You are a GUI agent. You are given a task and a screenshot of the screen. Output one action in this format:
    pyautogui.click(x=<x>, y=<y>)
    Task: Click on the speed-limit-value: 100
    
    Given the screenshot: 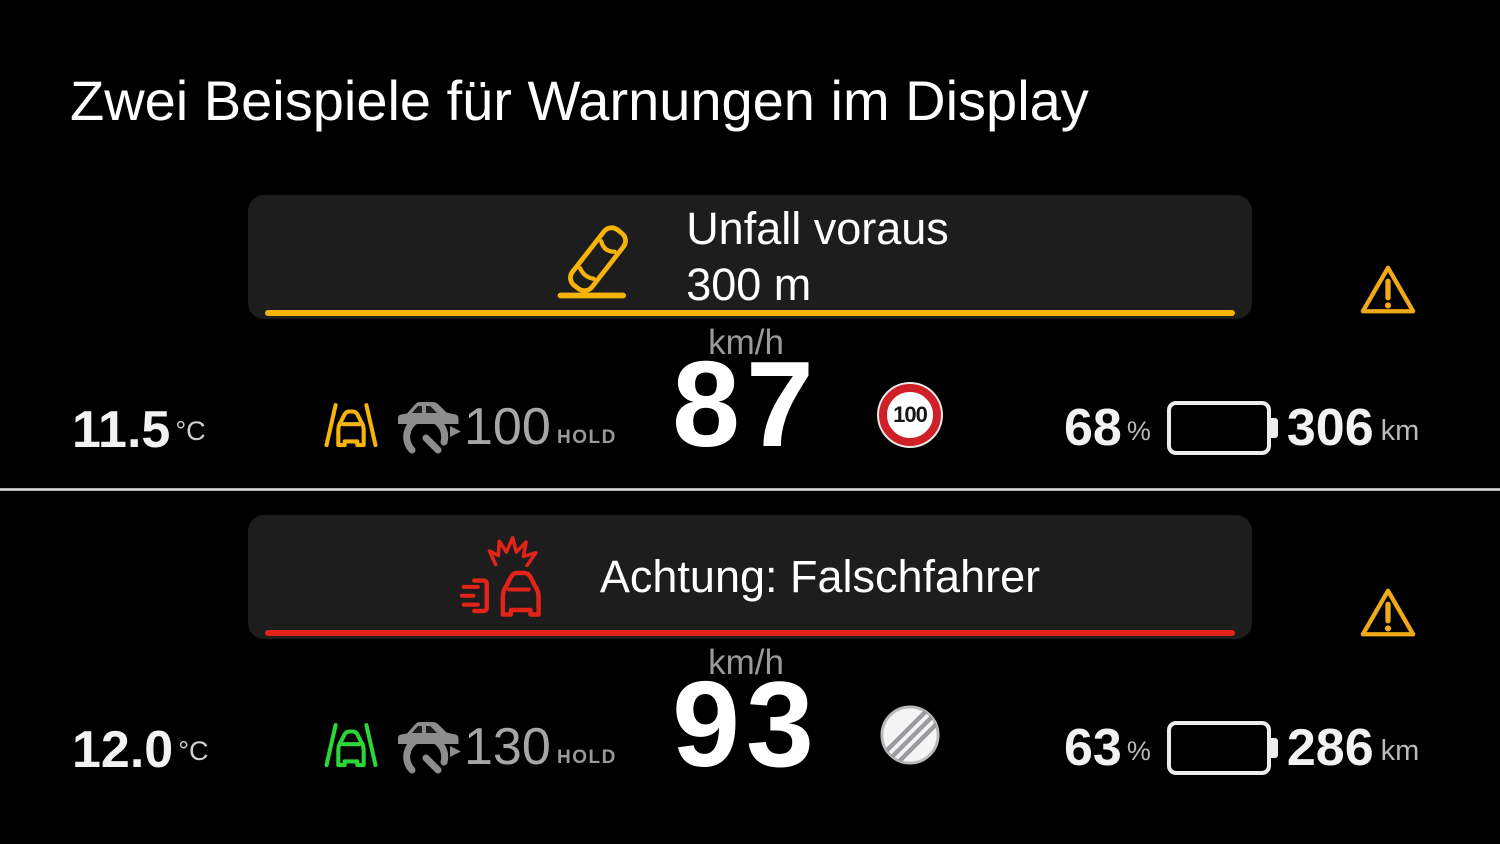 What is the action you would take?
    pyautogui.click(x=910, y=414)
    